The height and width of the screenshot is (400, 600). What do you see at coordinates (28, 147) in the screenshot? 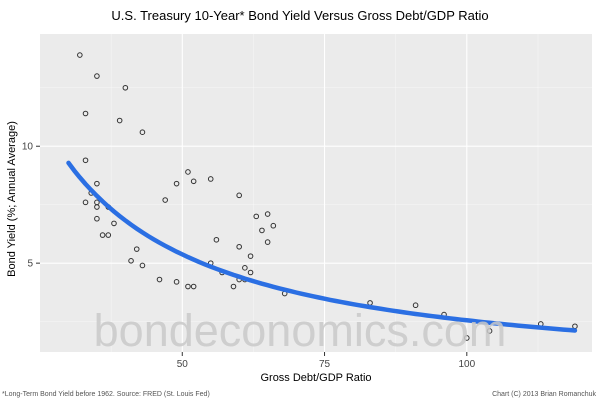
I see `y-tick-label: 10` at bounding box center [28, 147].